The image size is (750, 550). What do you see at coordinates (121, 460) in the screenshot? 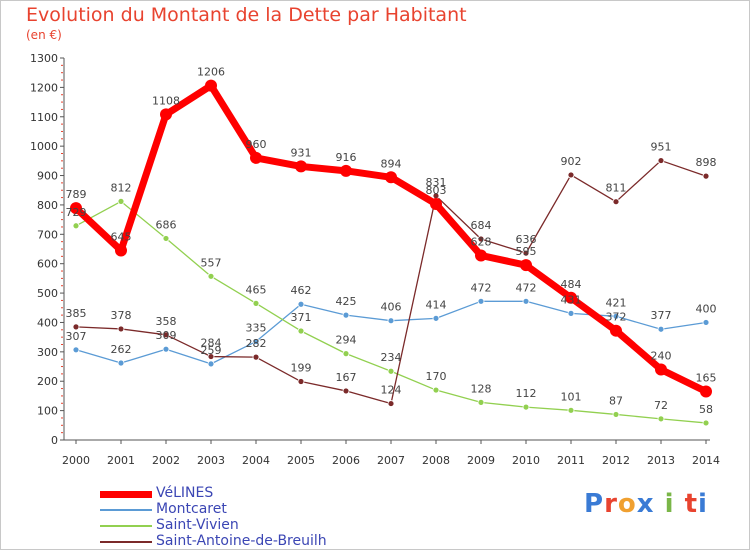
I see `x-tick-label: 2001` at bounding box center [121, 460].